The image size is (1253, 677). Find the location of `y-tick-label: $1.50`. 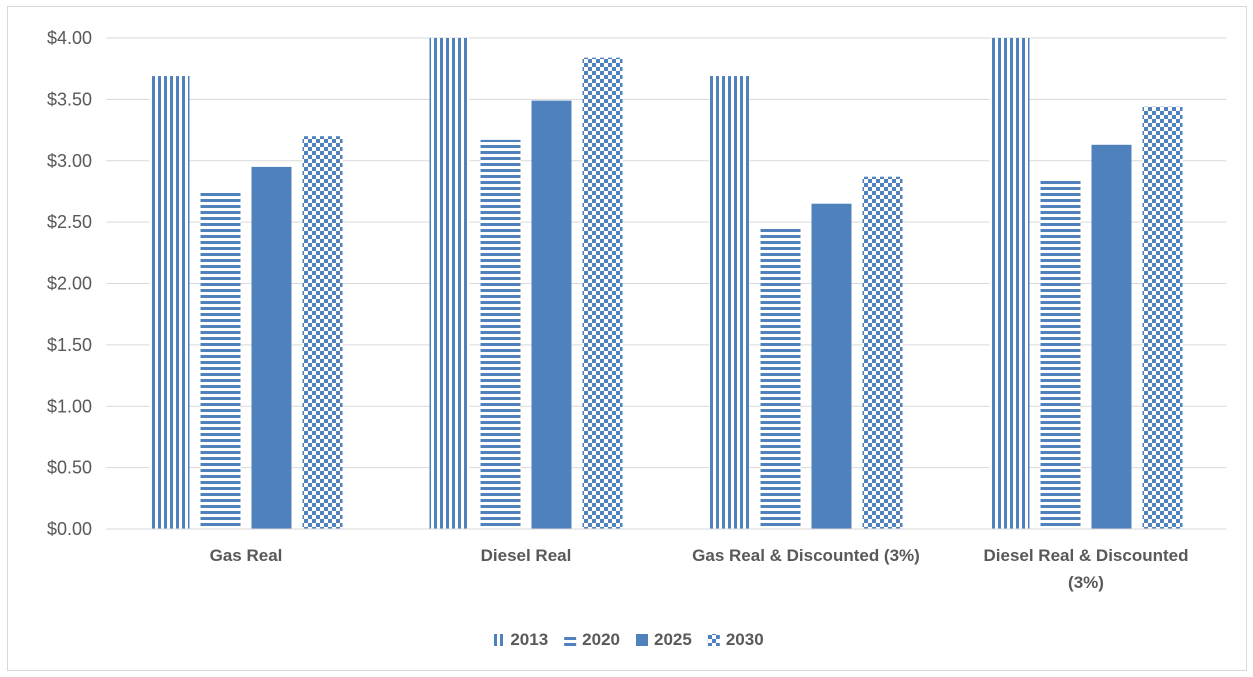

y-tick-label: $1.50 is located at coordinates (69, 345).